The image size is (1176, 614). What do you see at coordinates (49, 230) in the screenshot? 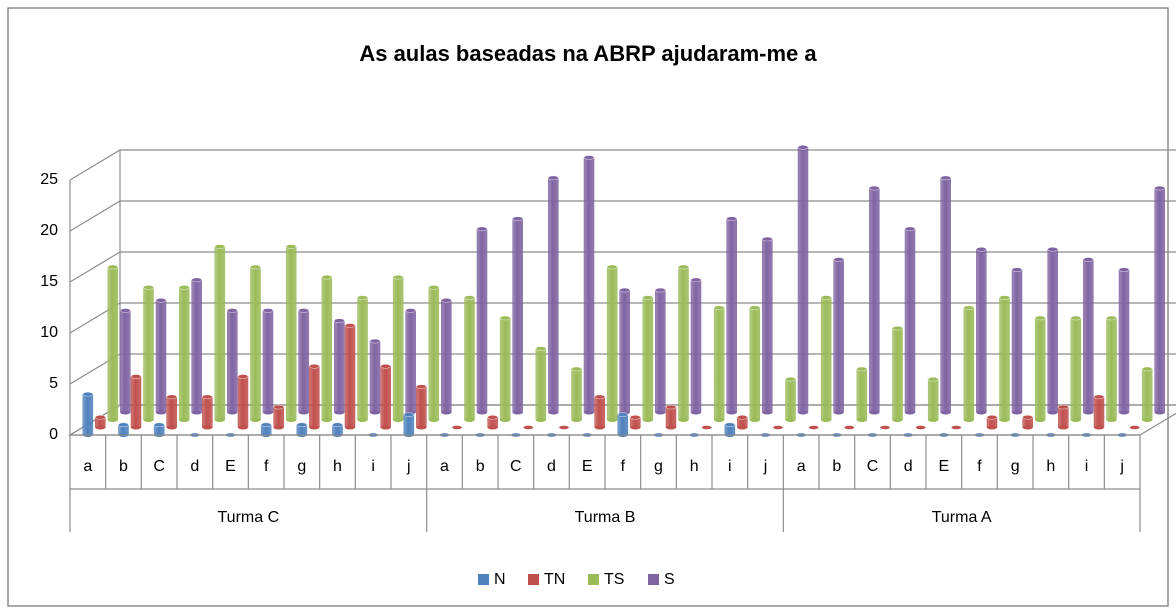
I see `y-tick-label: 20` at bounding box center [49, 230].